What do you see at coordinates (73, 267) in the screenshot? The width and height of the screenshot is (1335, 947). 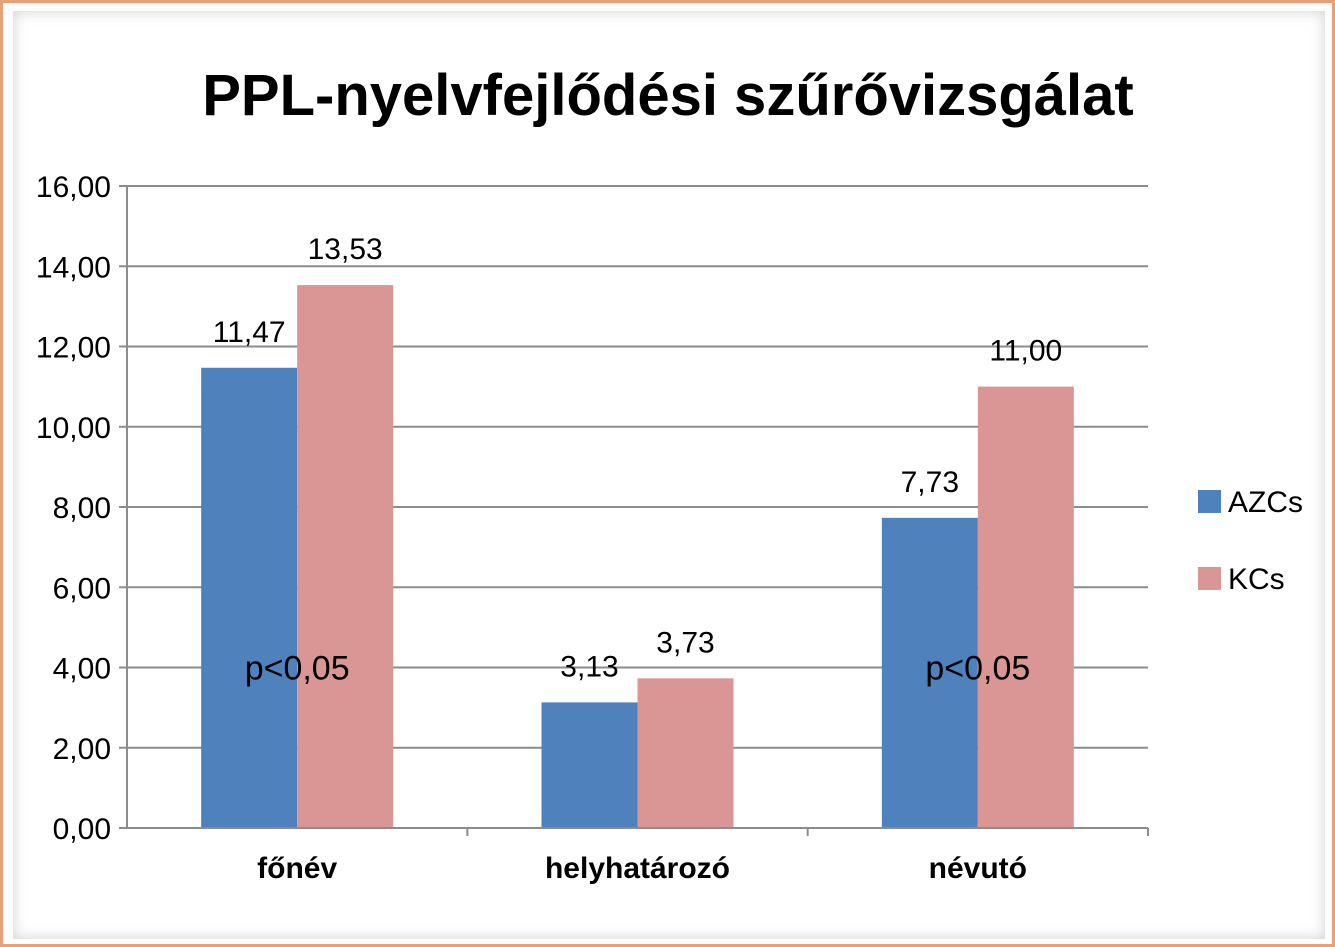 I see `y-tick-label: 14,00` at bounding box center [73, 267].